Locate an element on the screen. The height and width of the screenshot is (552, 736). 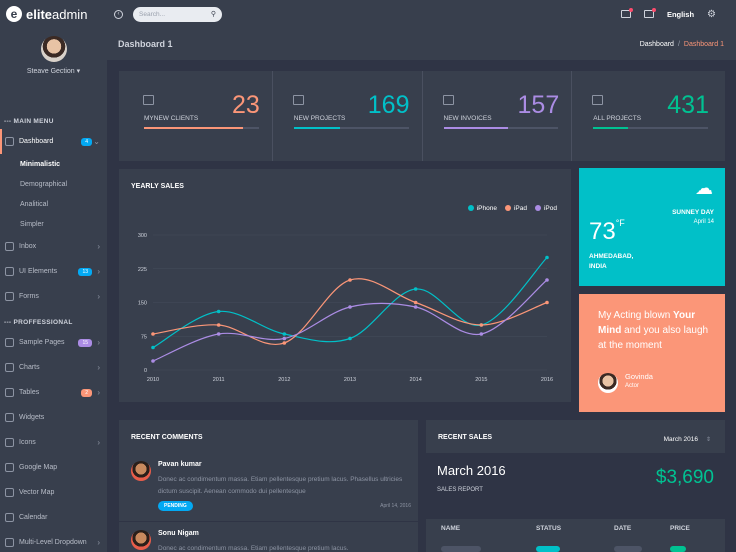
search-input: Search... ⚲ is located at coordinates (177, 14).